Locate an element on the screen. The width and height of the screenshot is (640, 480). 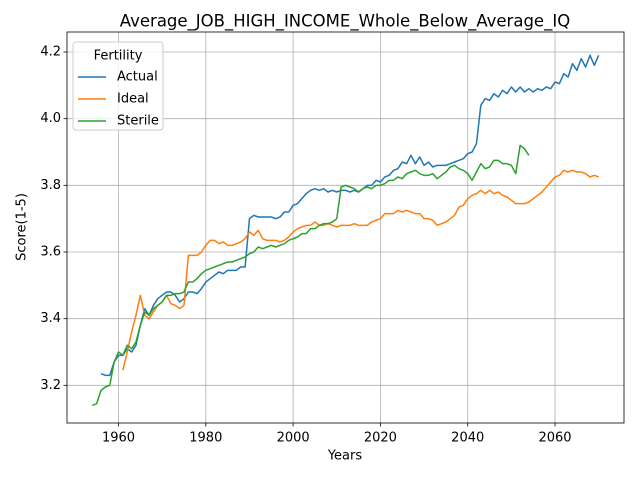
y-tick-label: 4.0 is located at coordinates (50, 118).